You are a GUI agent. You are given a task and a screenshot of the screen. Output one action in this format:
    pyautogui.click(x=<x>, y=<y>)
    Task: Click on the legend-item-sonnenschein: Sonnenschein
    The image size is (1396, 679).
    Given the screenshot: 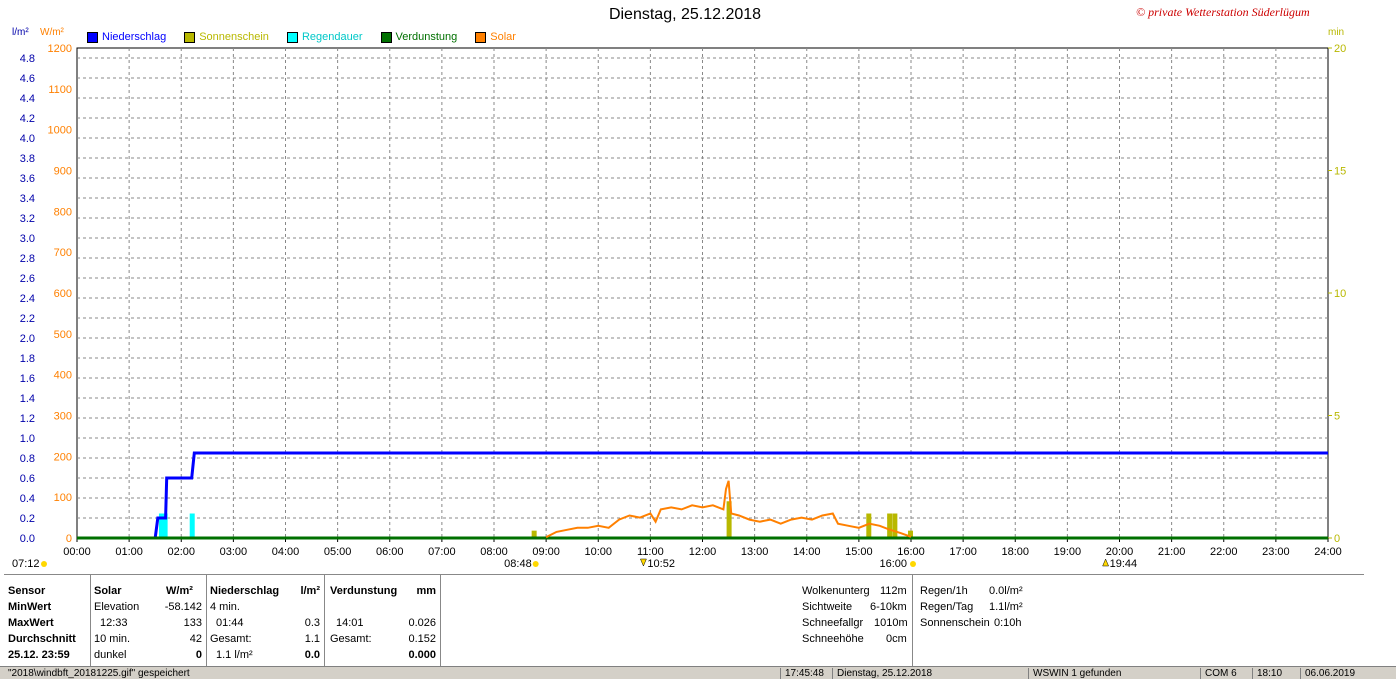 What is the action you would take?
    pyautogui.click(x=226, y=37)
    